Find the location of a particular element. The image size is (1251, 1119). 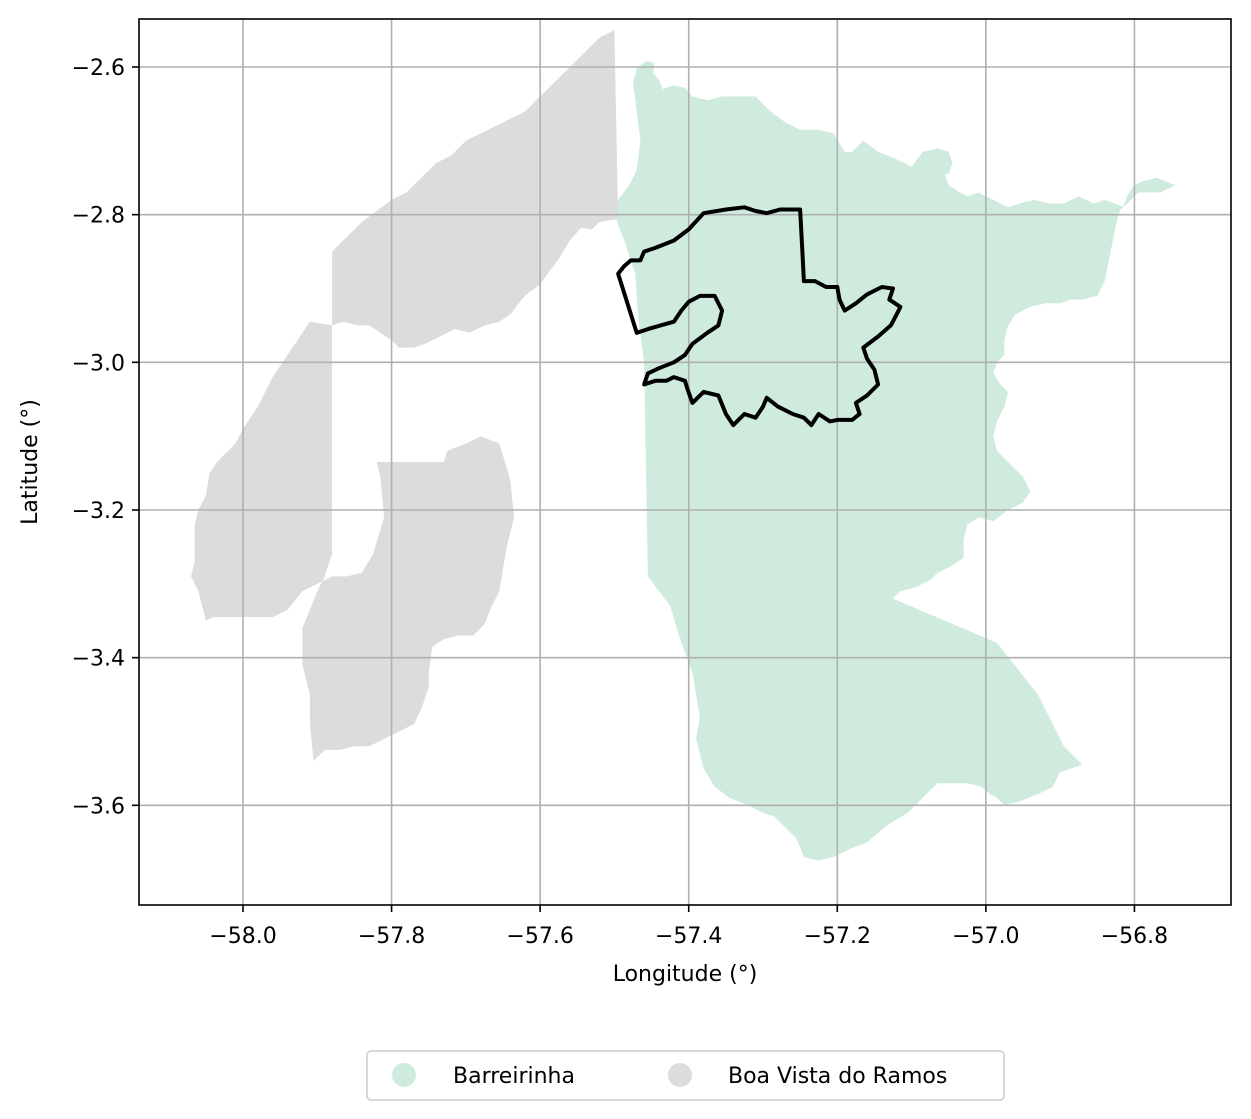

legend: Barreirinha Boa Vista do Ramos is located at coordinates (685, 1075).